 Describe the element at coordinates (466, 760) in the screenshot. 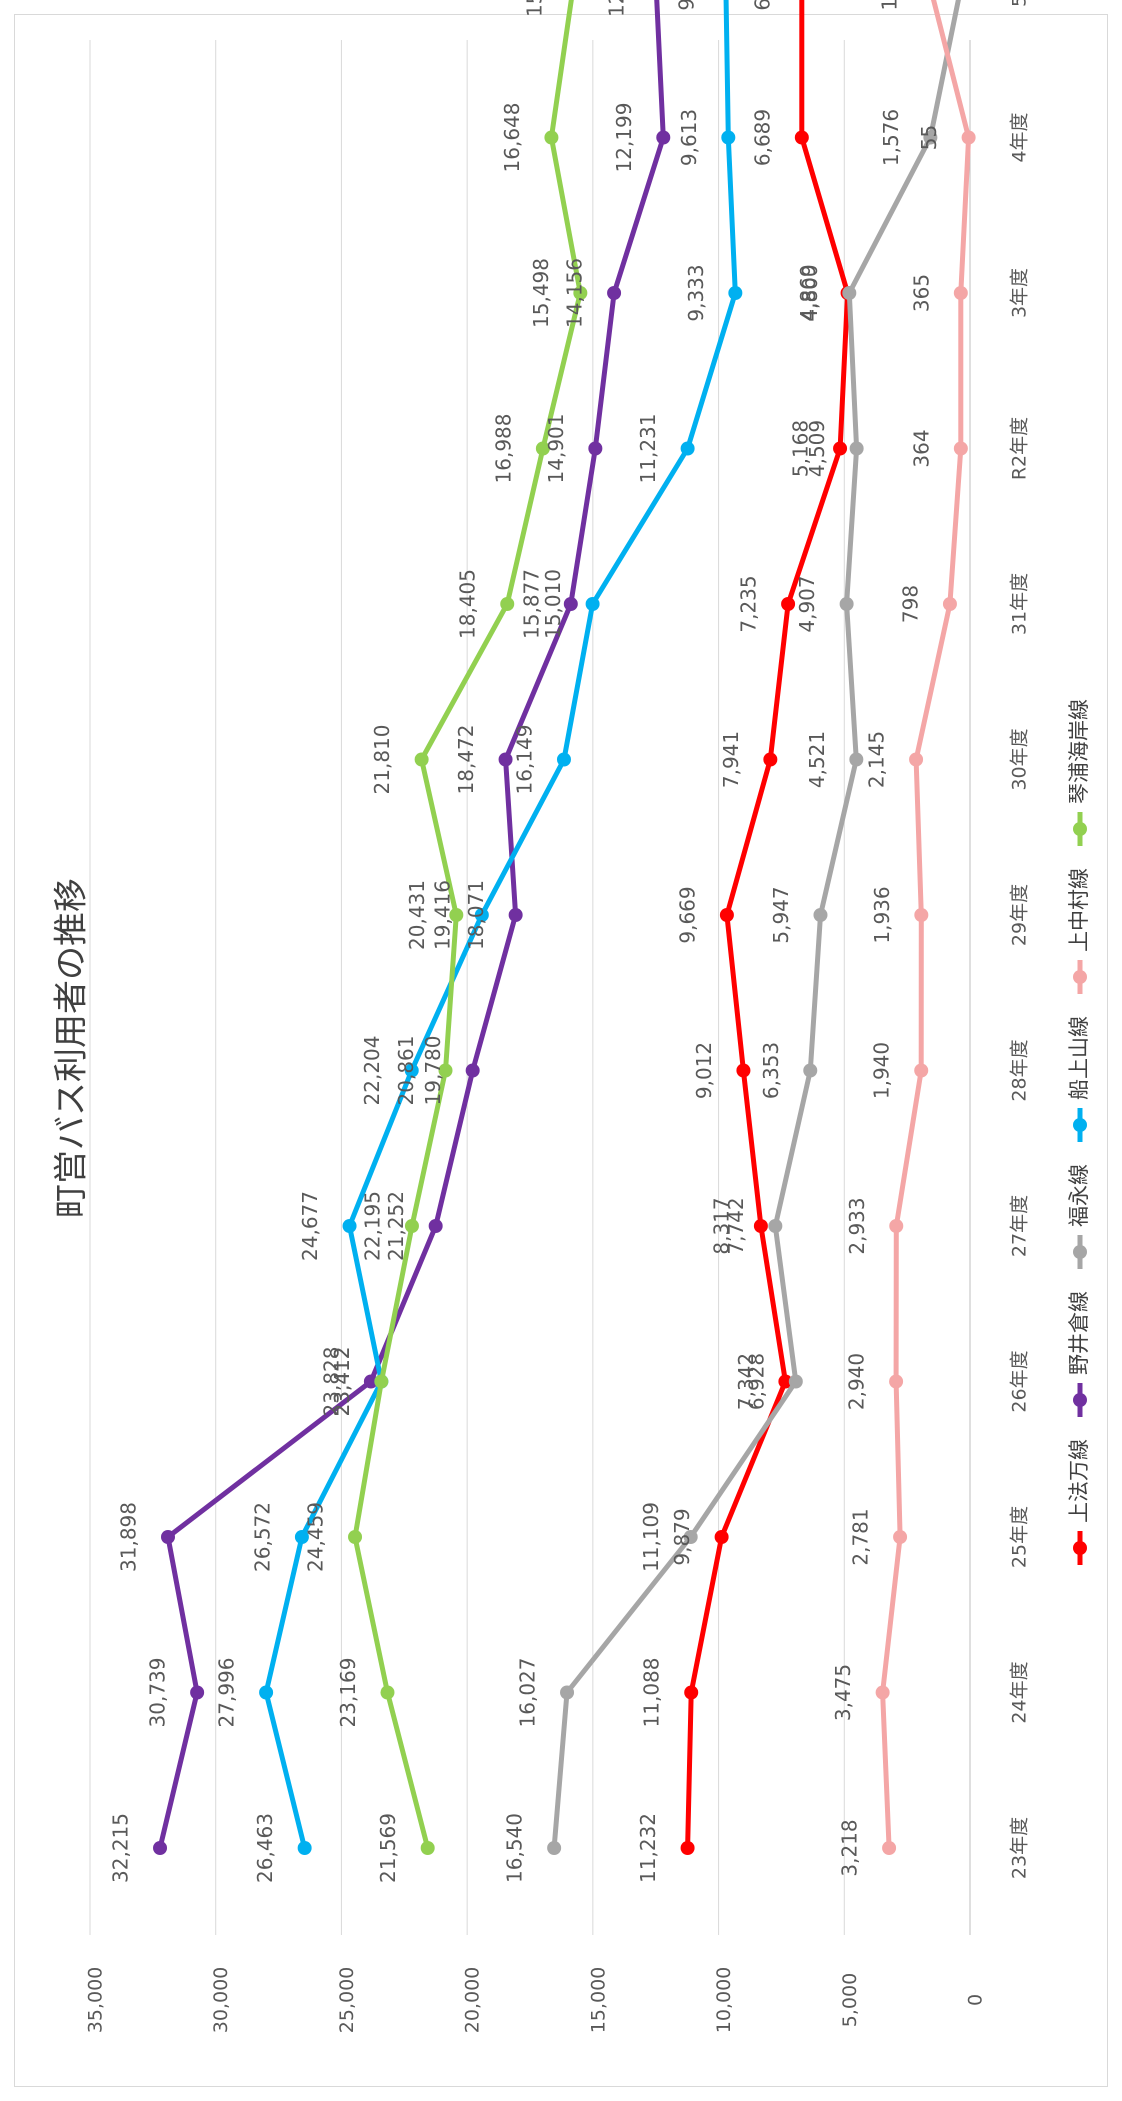

I see `data-label: 18,472` at that location.